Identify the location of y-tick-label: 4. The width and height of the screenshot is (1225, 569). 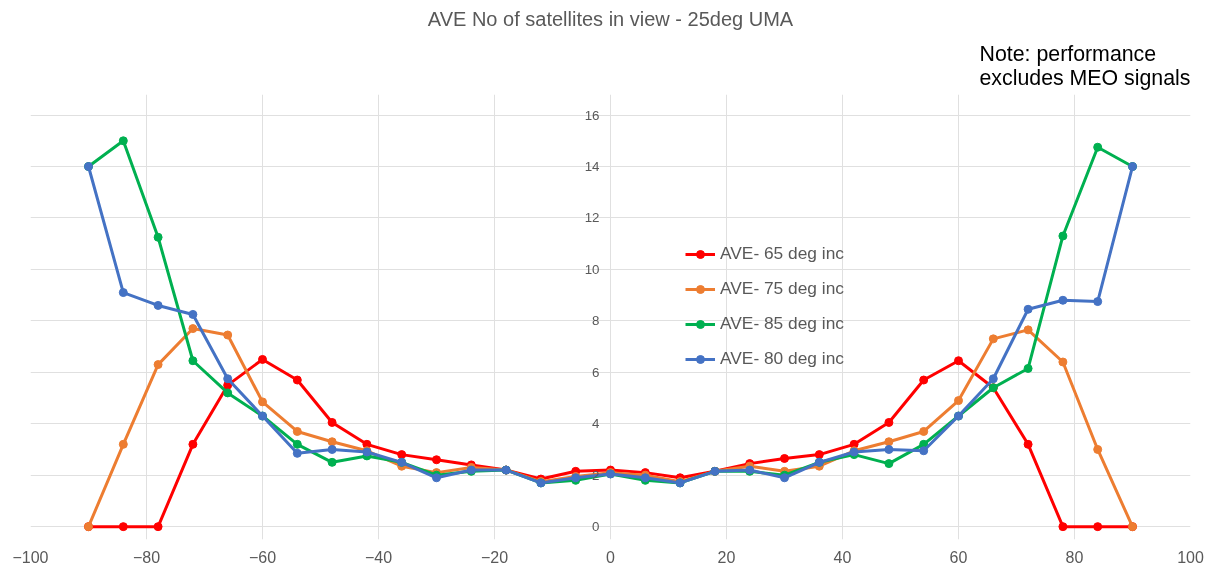
(596, 424).